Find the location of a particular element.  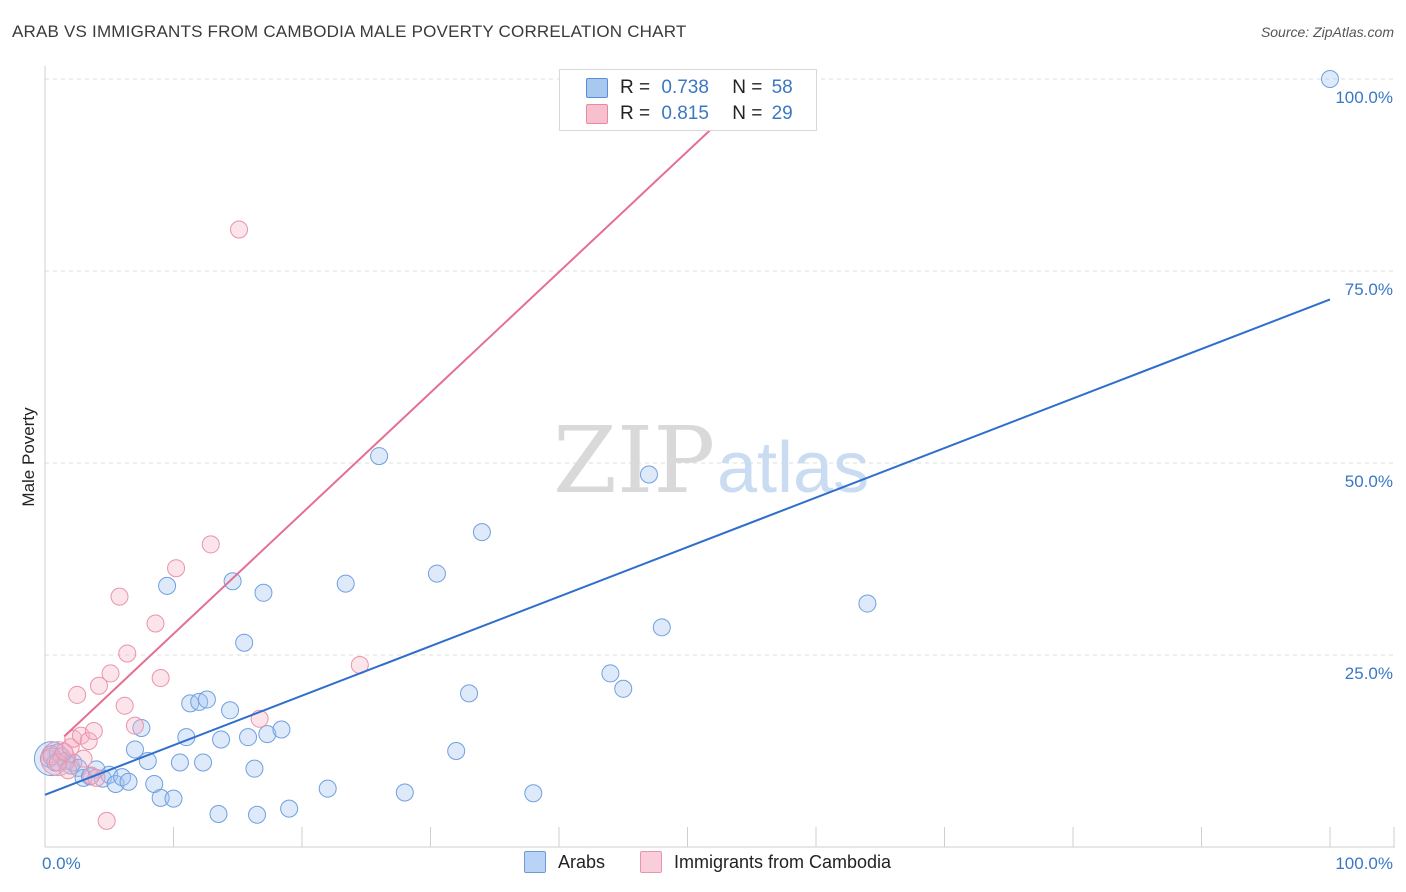

bottom-legend: Arabs Immigrants from Cambodia is located at coordinates (703, 864).